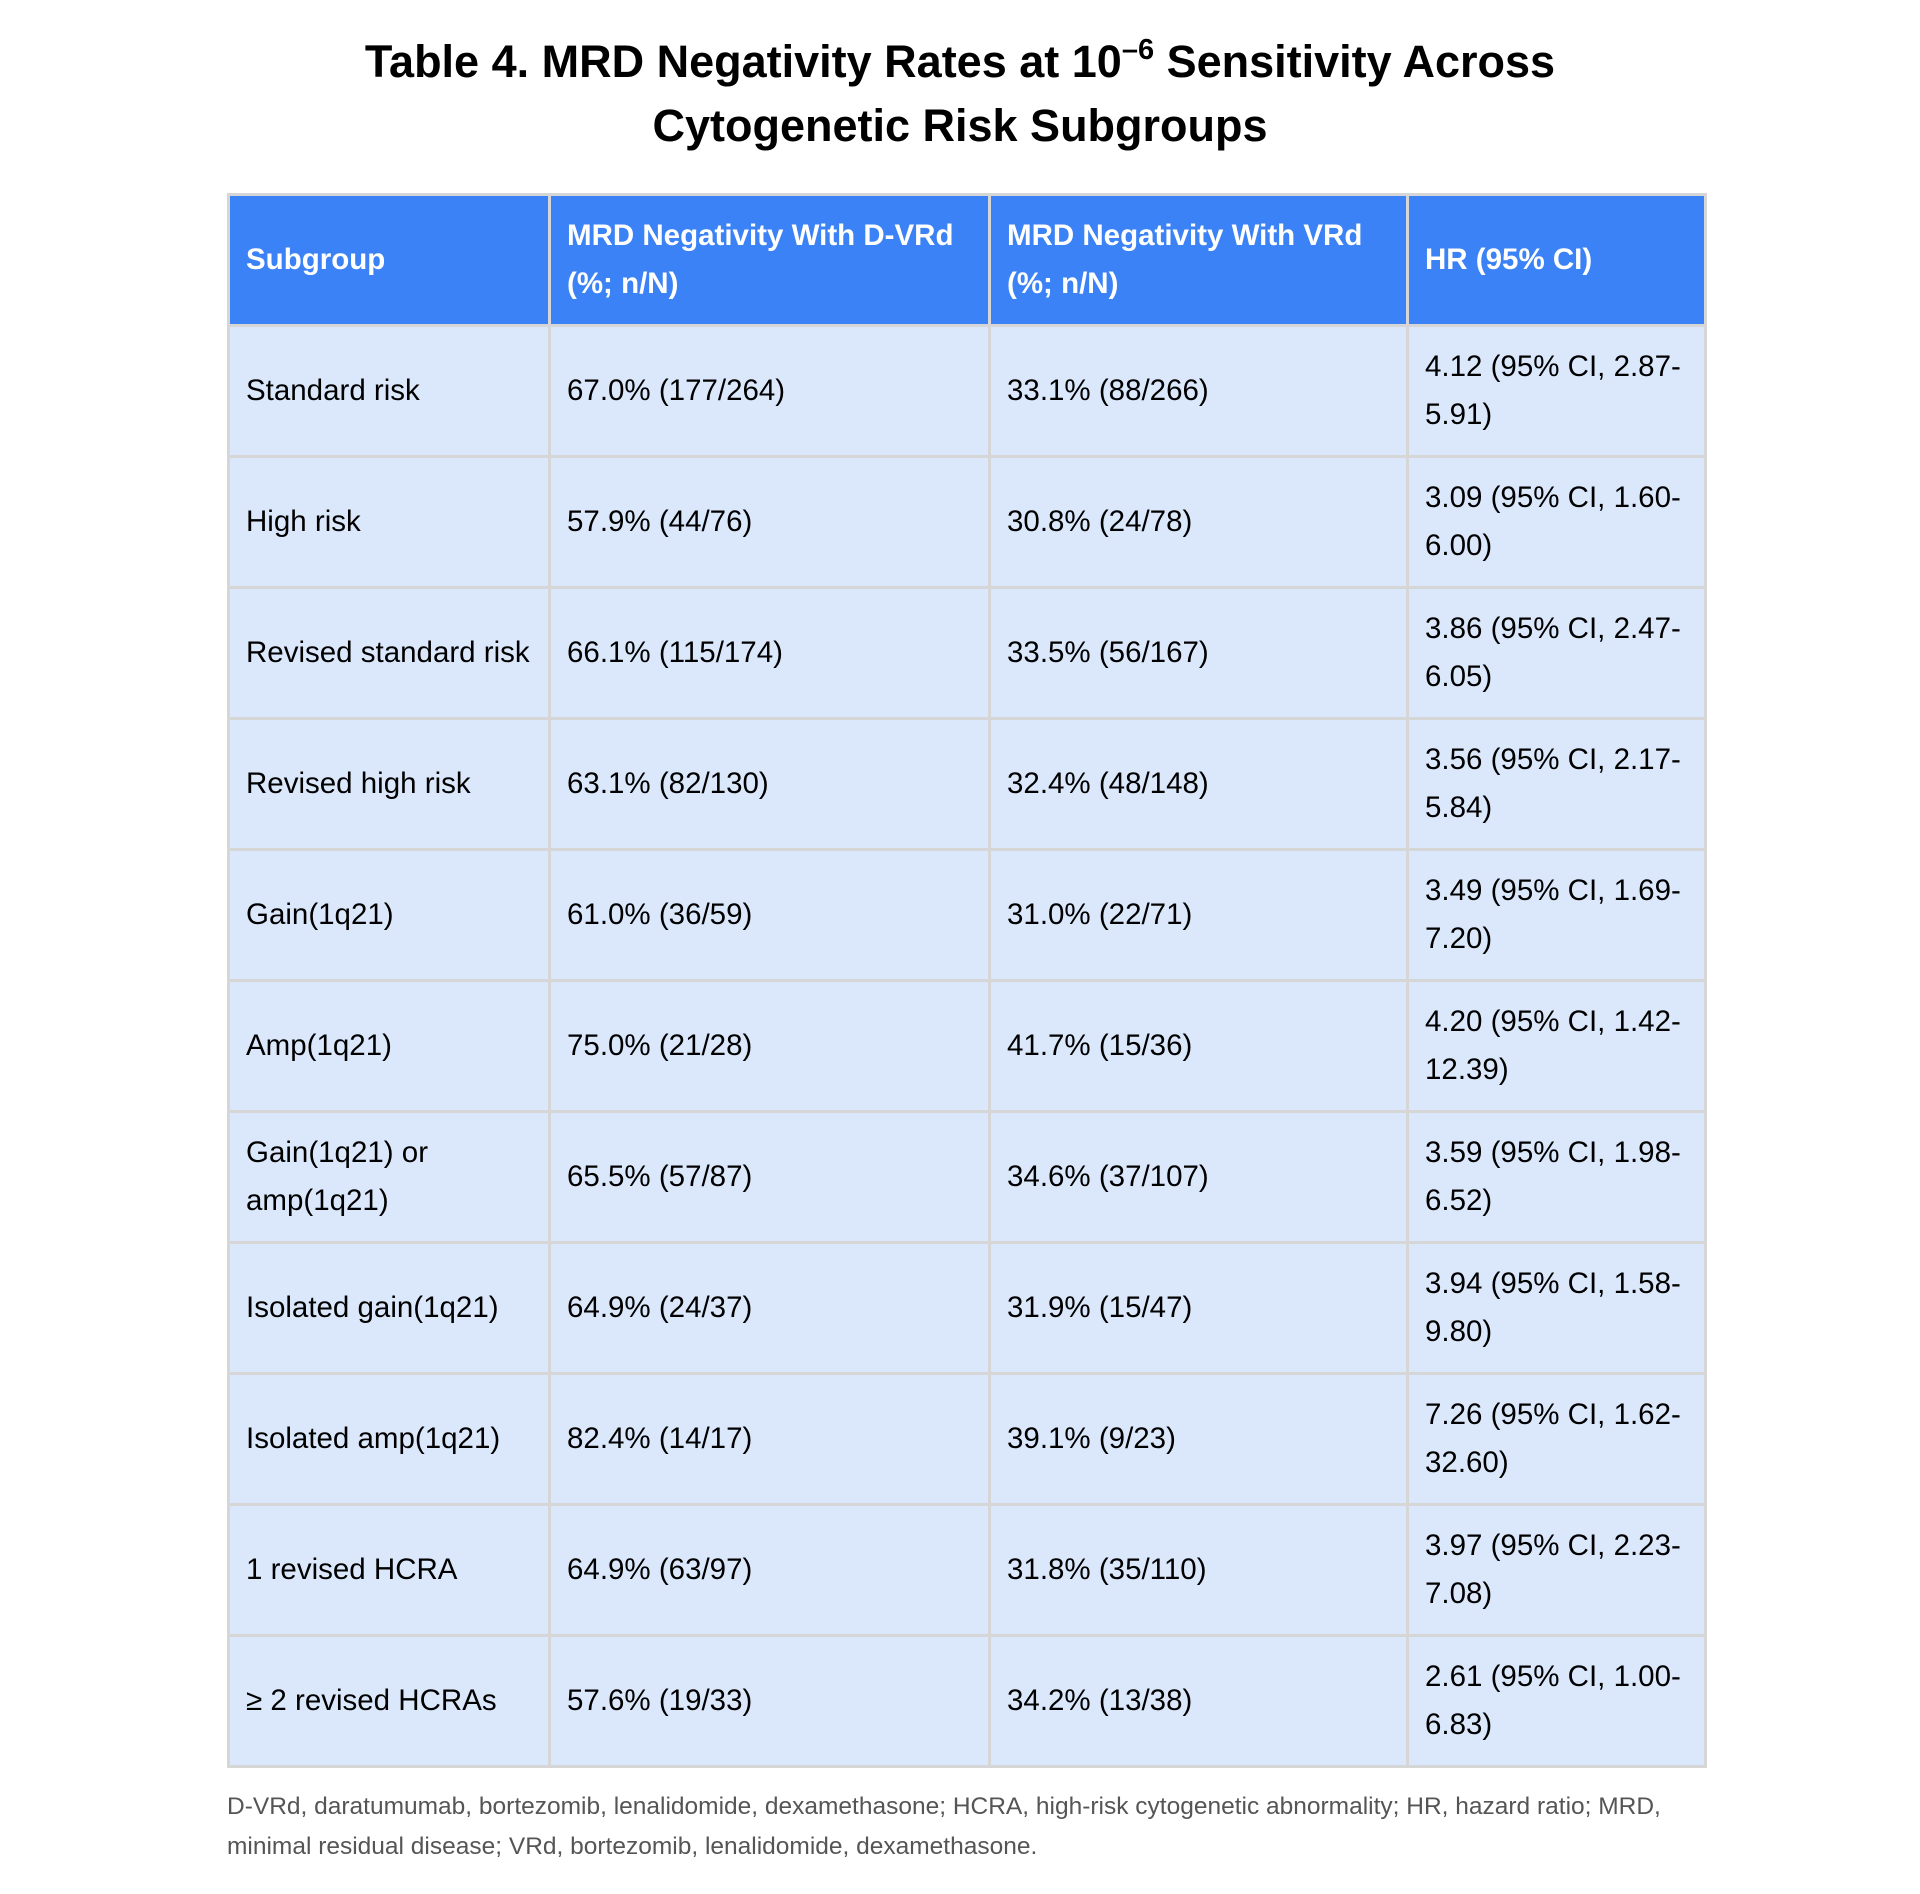 Image resolution: width=1920 pixels, height=1894 pixels. What do you see at coordinates (1556, 653) in the screenshot?
I see `cell-hr: 3.86 (95% CI, 2.47-6.05)` at bounding box center [1556, 653].